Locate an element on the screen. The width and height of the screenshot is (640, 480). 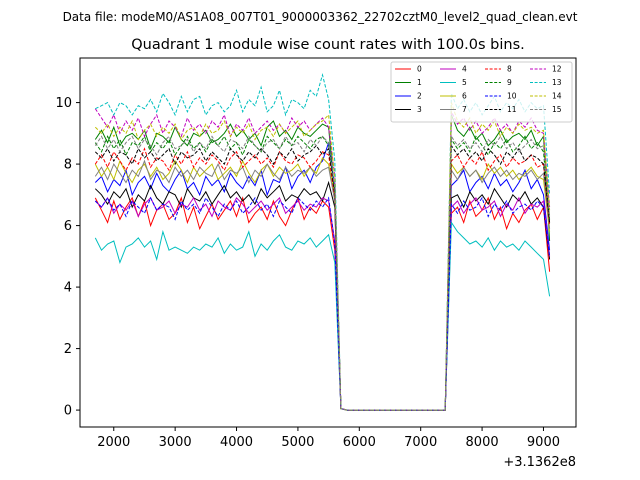
y-tick-label: 6 is located at coordinates (68, 226).